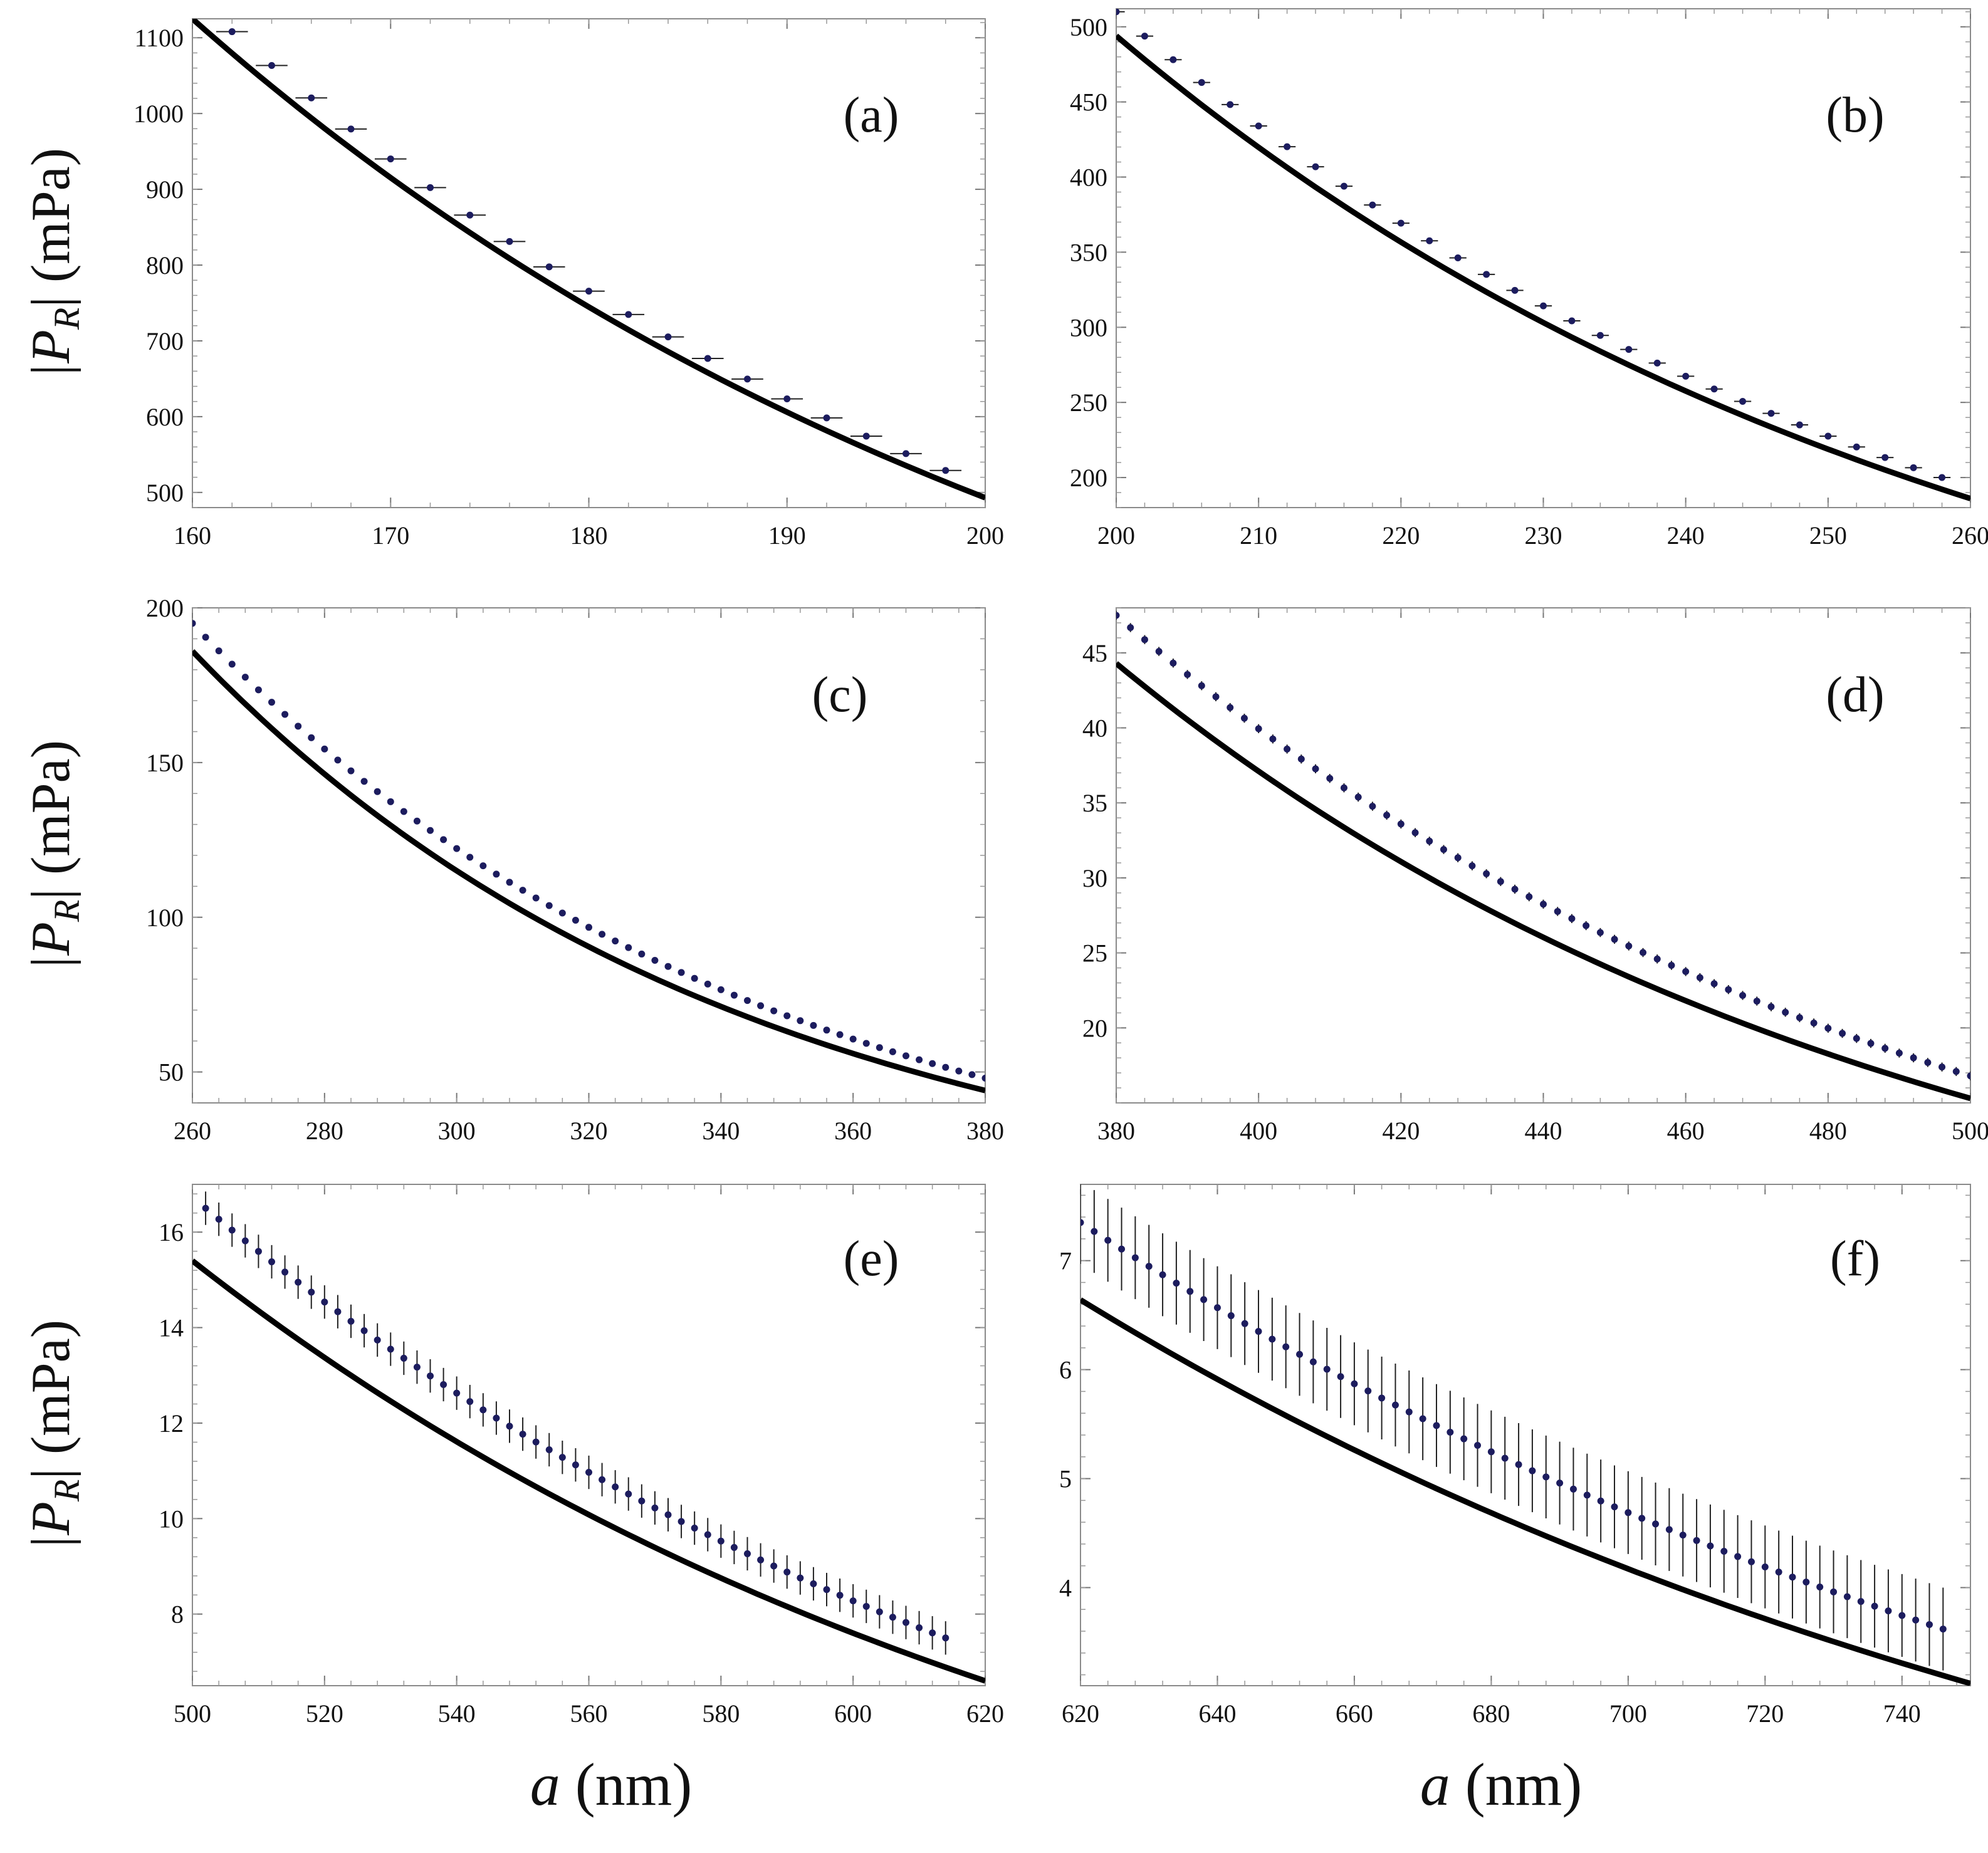 The height and width of the screenshot is (1853, 1988). What do you see at coordinates (1088, 252) in the screenshot?
I see `y-tick-label: 350` at bounding box center [1088, 252].